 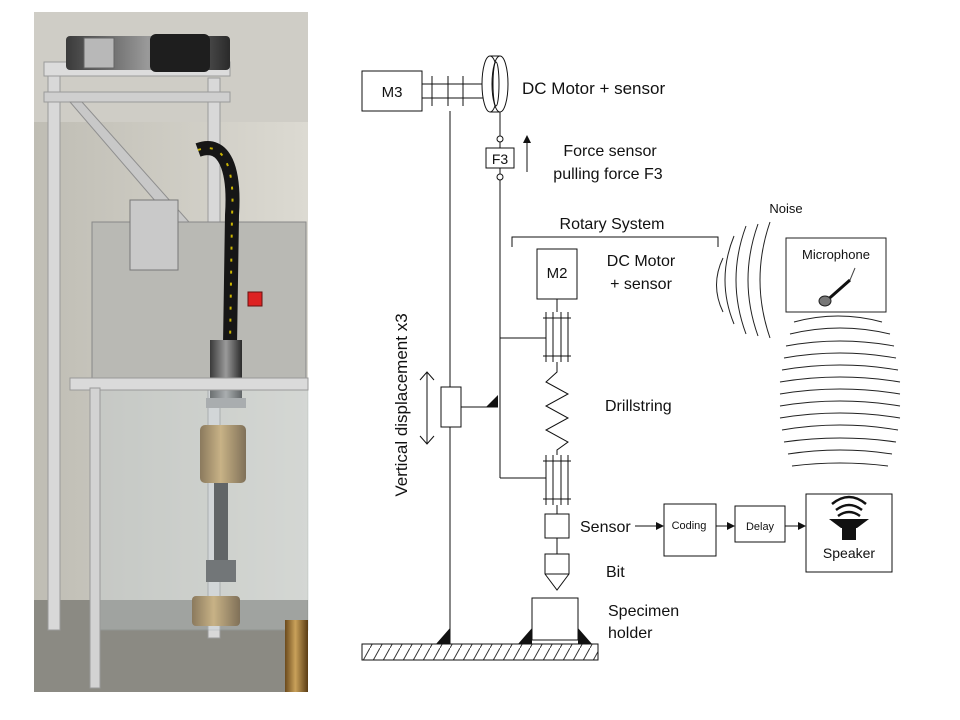 What do you see at coordinates (840, 391) in the screenshot?
I see `noise-waves-below` at bounding box center [840, 391].